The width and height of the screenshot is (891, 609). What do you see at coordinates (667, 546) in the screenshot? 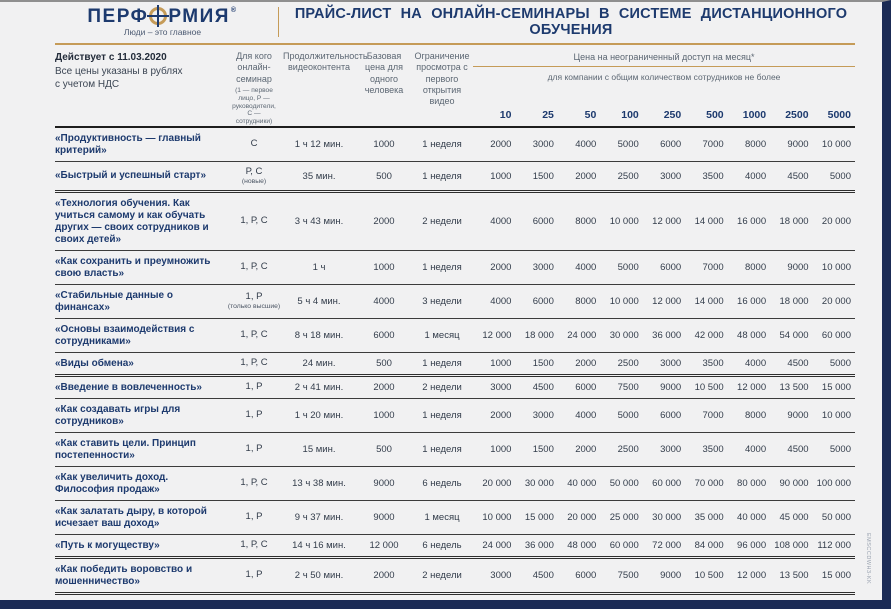
I see `tier-price-cell: 72 000` at bounding box center [667, 546].